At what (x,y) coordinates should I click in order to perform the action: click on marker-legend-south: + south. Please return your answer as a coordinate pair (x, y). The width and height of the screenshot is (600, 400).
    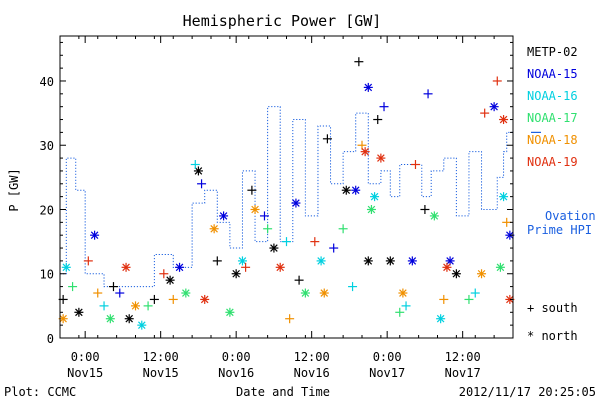
    Looking at the image, I should click on (552, 308).